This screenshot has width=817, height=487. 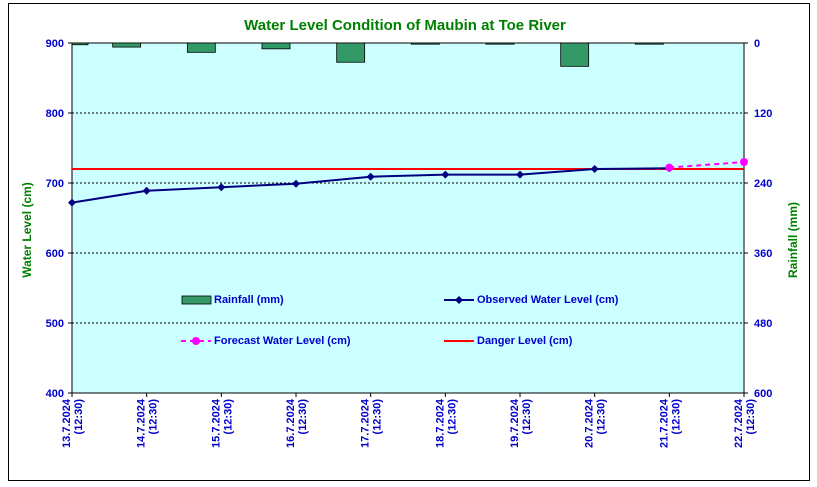 What do you see at coordinates (757, 44) in the screenshot?
I see `right-tick-label: 0` at bounding box center [757, 44].